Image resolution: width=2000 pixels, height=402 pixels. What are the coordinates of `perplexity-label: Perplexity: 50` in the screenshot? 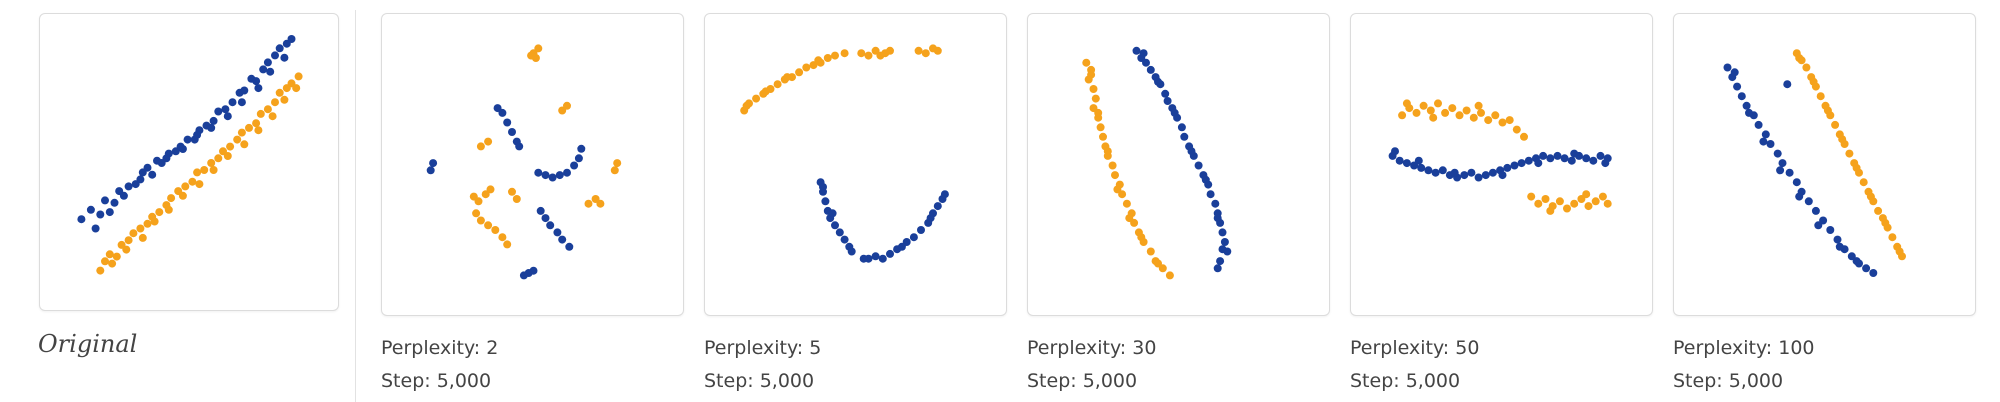 It's located at (1415, 348).